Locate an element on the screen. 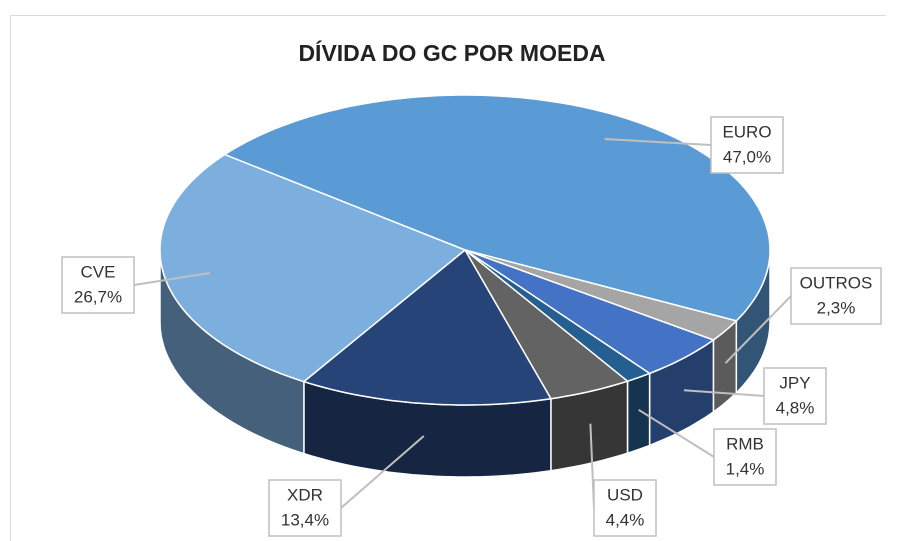 The image size is (899, 541). label-category: OUTROS is located at coordinates (836, 282).